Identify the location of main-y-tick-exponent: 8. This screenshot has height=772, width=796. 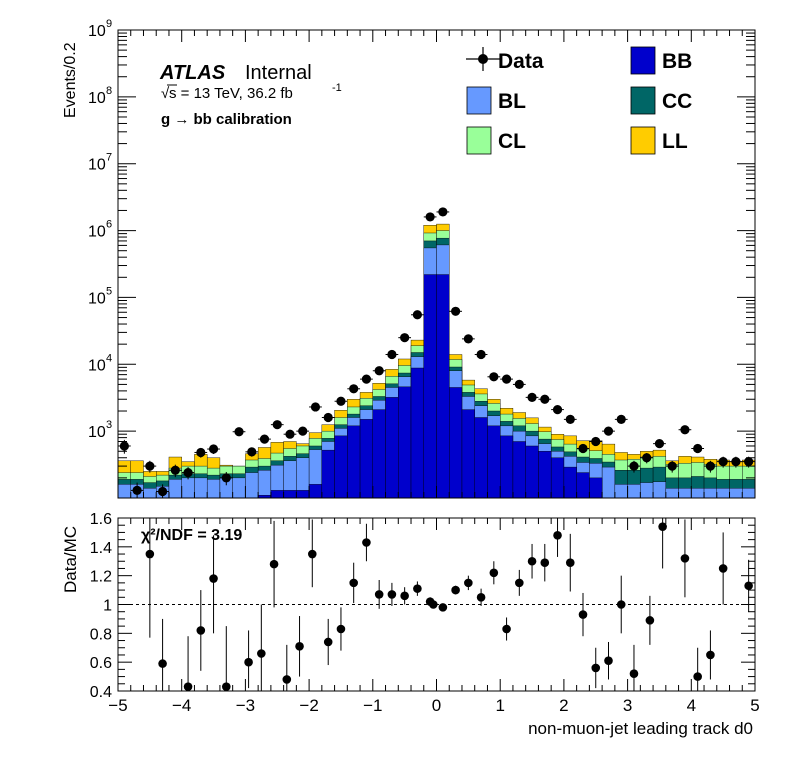
(109, 91).